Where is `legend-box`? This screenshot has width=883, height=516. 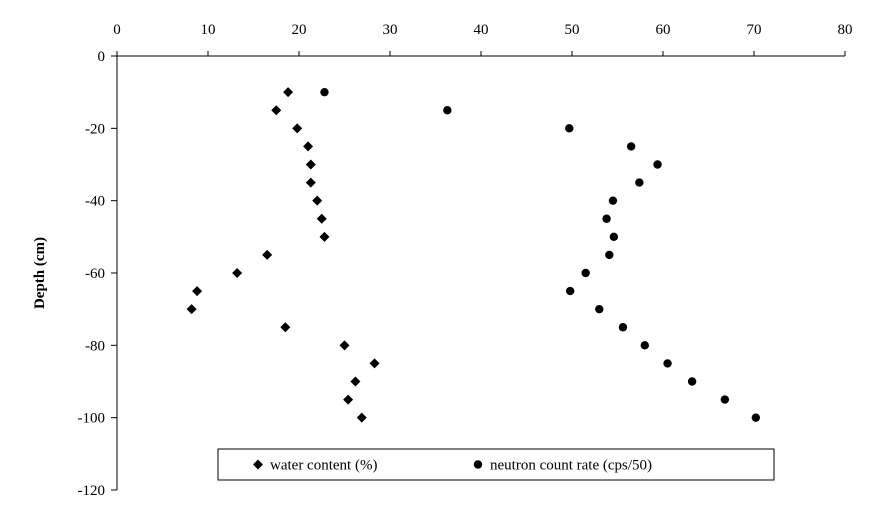
legend-box is located at coordinates (496, 464).